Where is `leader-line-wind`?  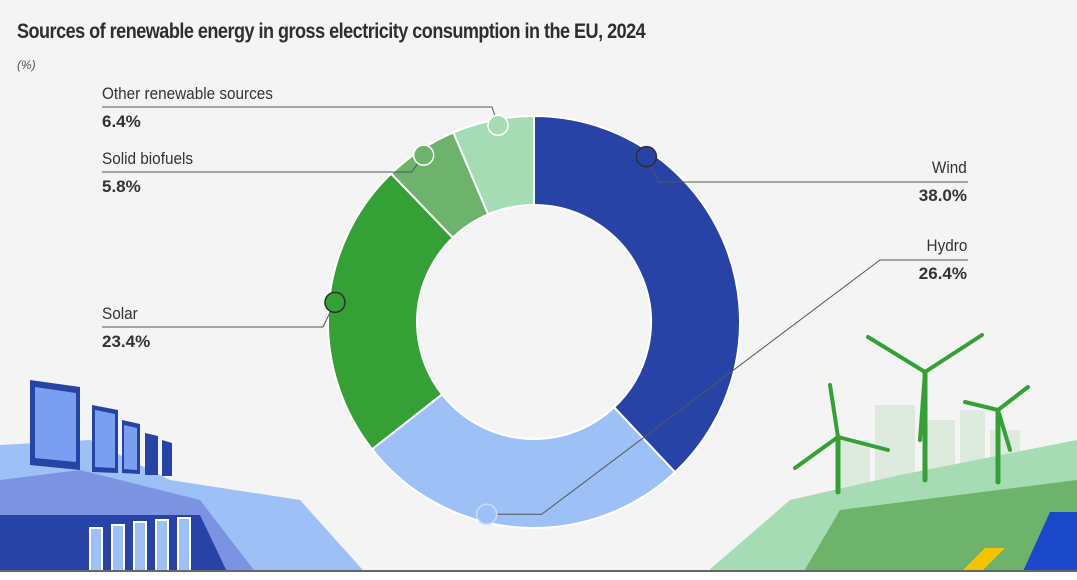
leader-line-wind is located at coordinates (806, 169).